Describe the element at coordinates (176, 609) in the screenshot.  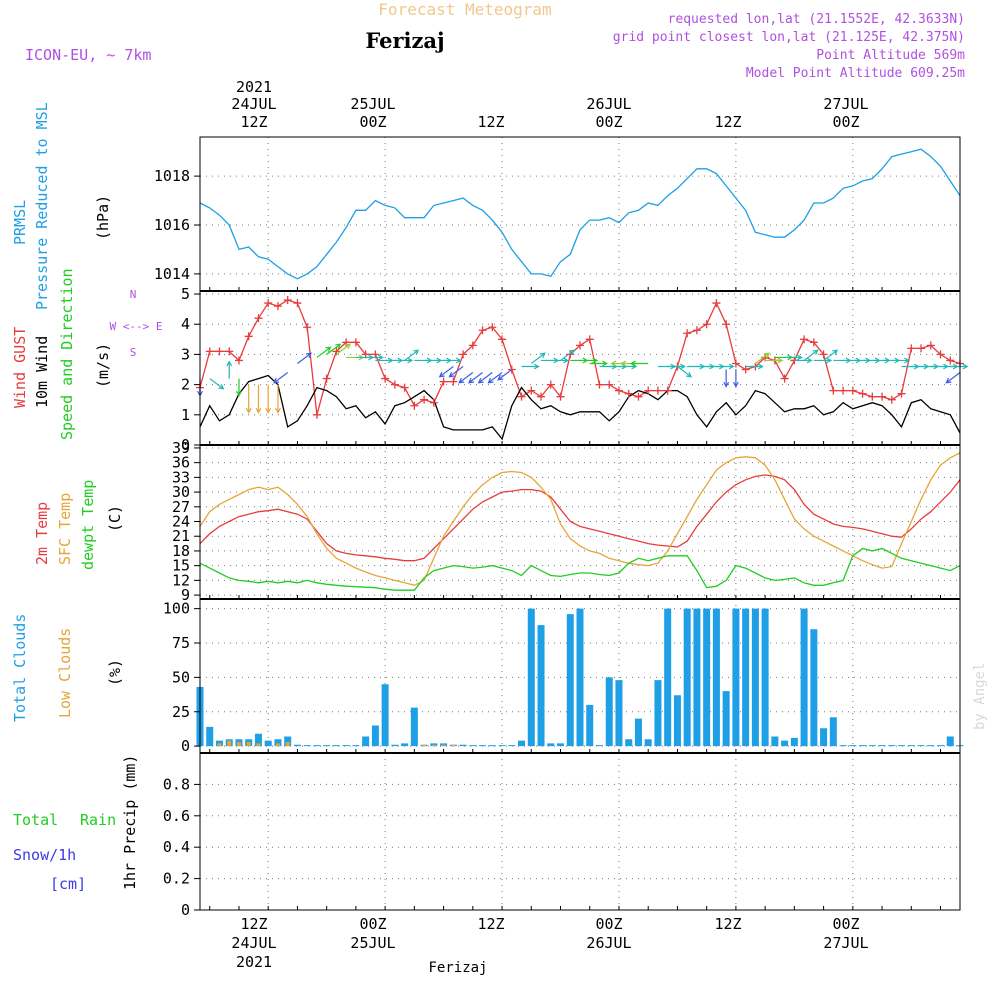
I see `y-tick-label: 100` at that location.